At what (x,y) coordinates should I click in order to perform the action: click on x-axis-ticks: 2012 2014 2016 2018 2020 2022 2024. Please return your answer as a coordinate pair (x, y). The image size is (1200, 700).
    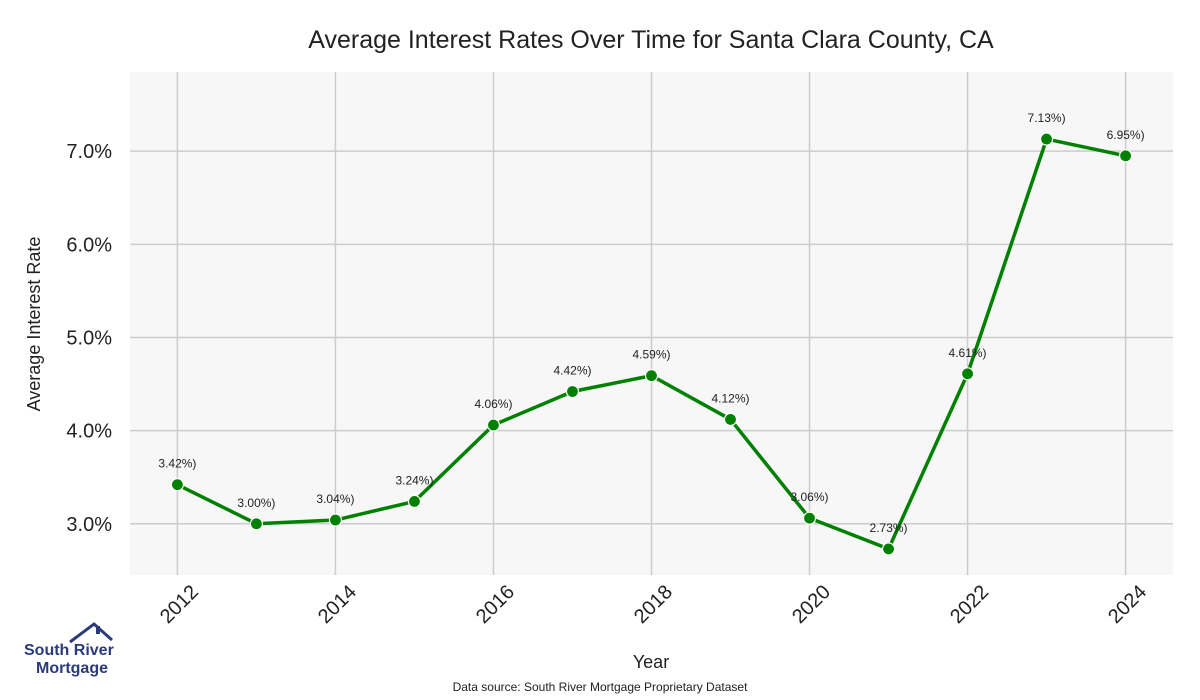
    Looking at the image, I should click on (653, 604).